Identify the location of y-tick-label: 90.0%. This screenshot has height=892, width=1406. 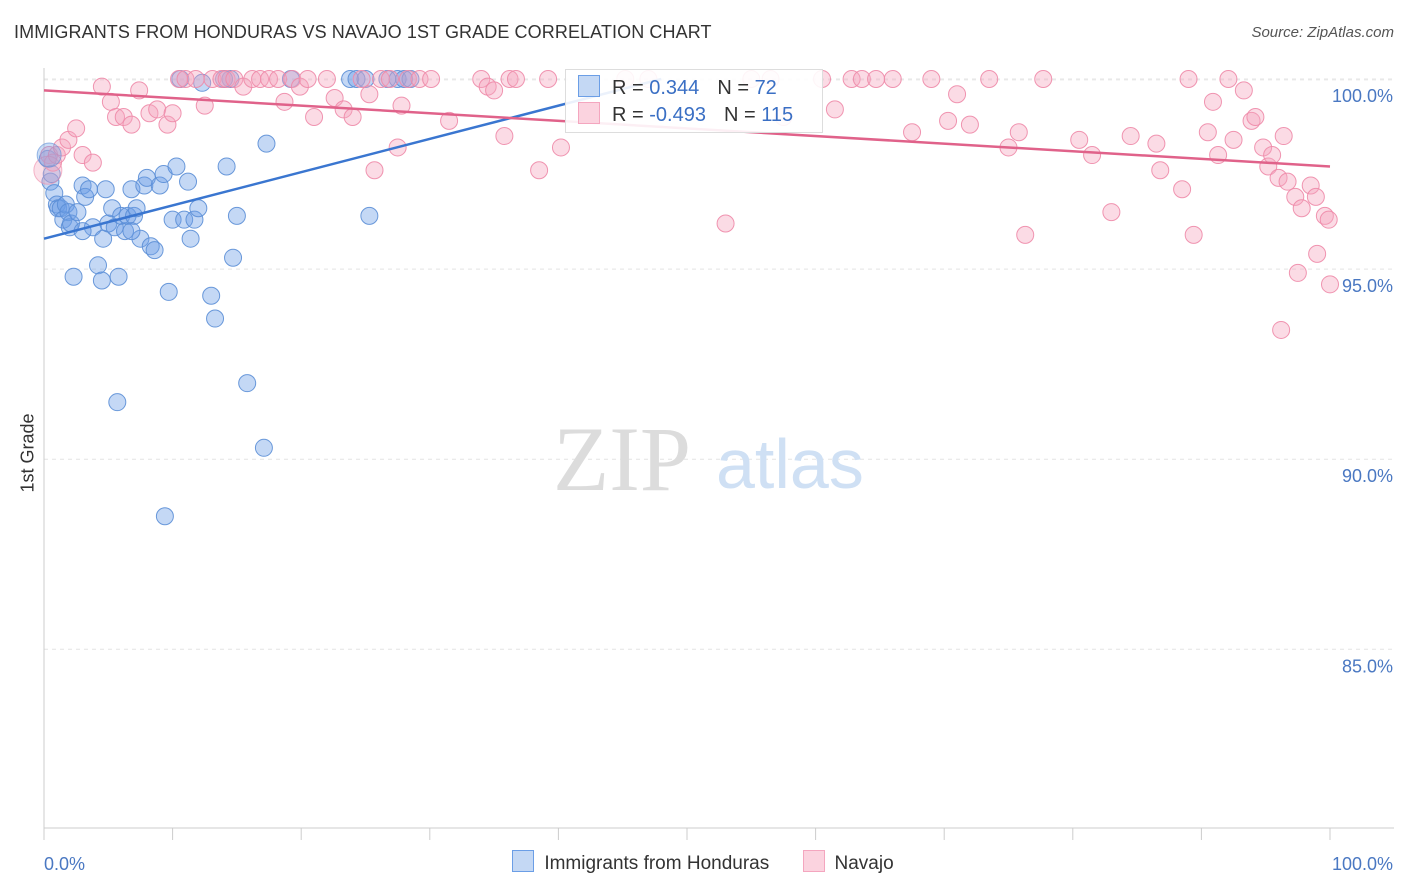
(1367, 476).